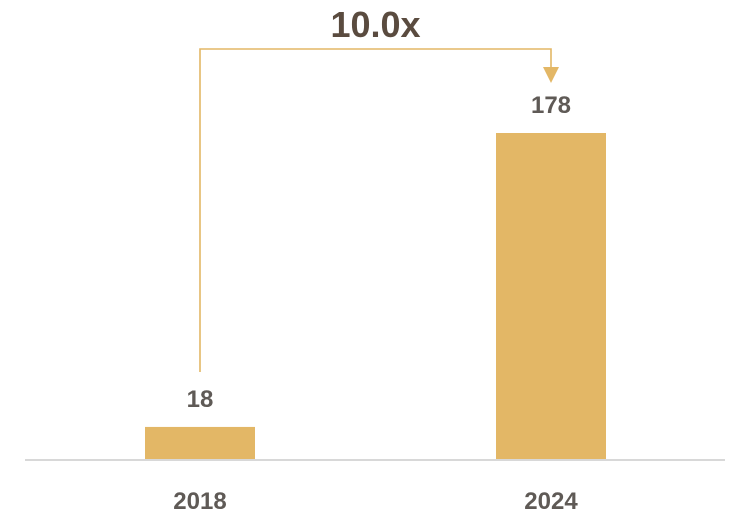 This screenshot has height=516, width=734. What do you see at coordinates (200, 443) in the screenshot?
I see `bar-2018` at bounding box center [200, 443].